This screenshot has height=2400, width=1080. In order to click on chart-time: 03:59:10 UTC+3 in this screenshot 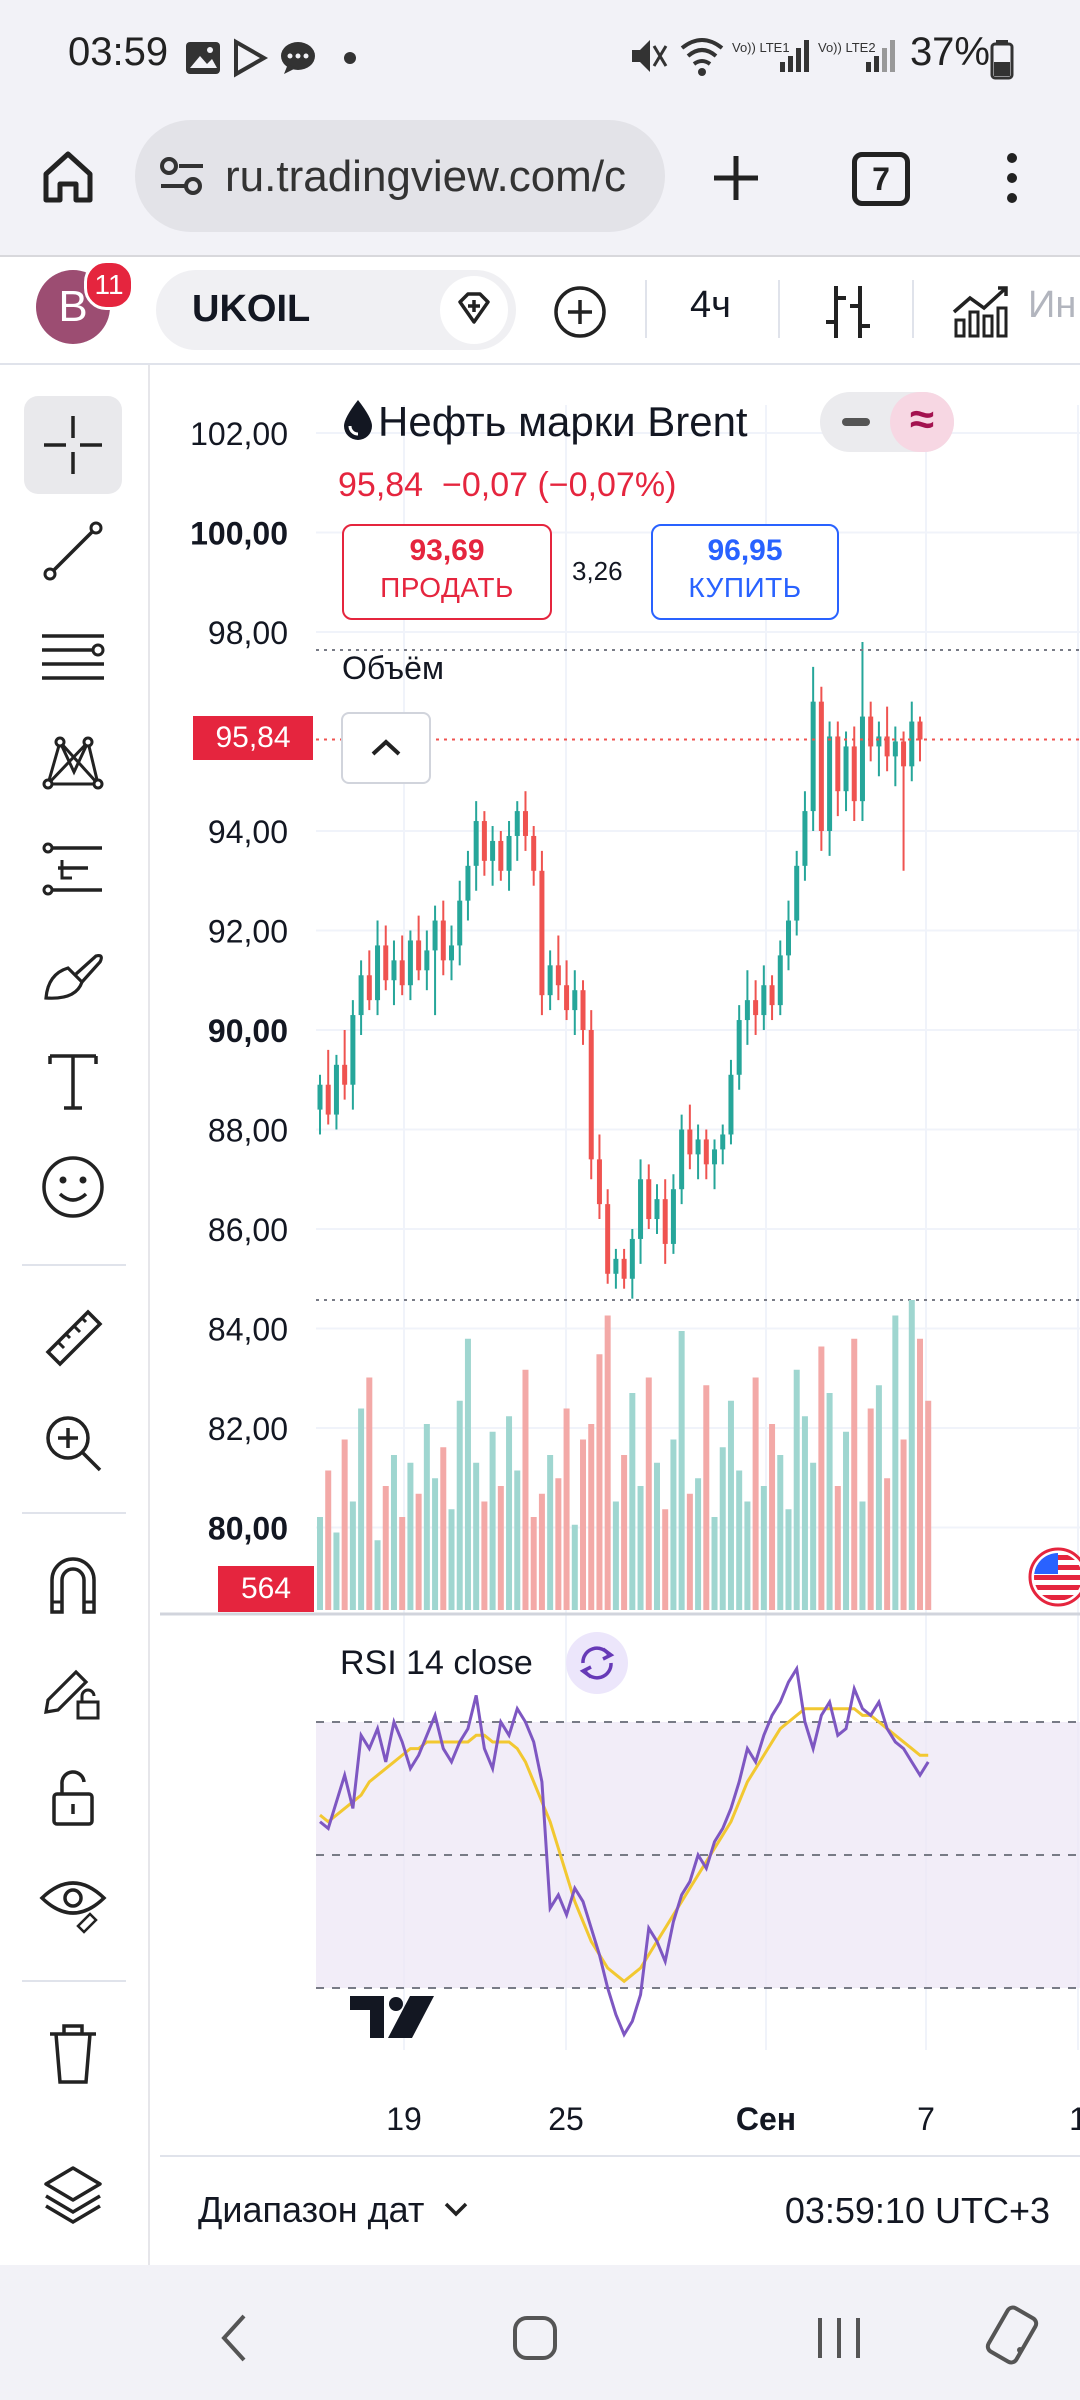, I will do `click(917, 2210)`.